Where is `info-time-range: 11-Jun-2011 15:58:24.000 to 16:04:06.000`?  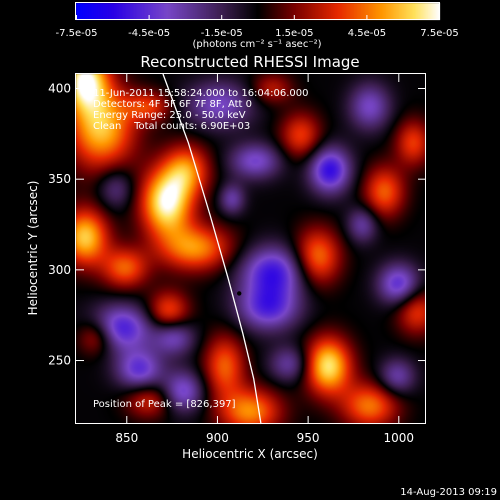 info-time-range: 11-Jun-2011 15:58:24.000 to 16:04:06.000 is located at coordinates (201, 93).